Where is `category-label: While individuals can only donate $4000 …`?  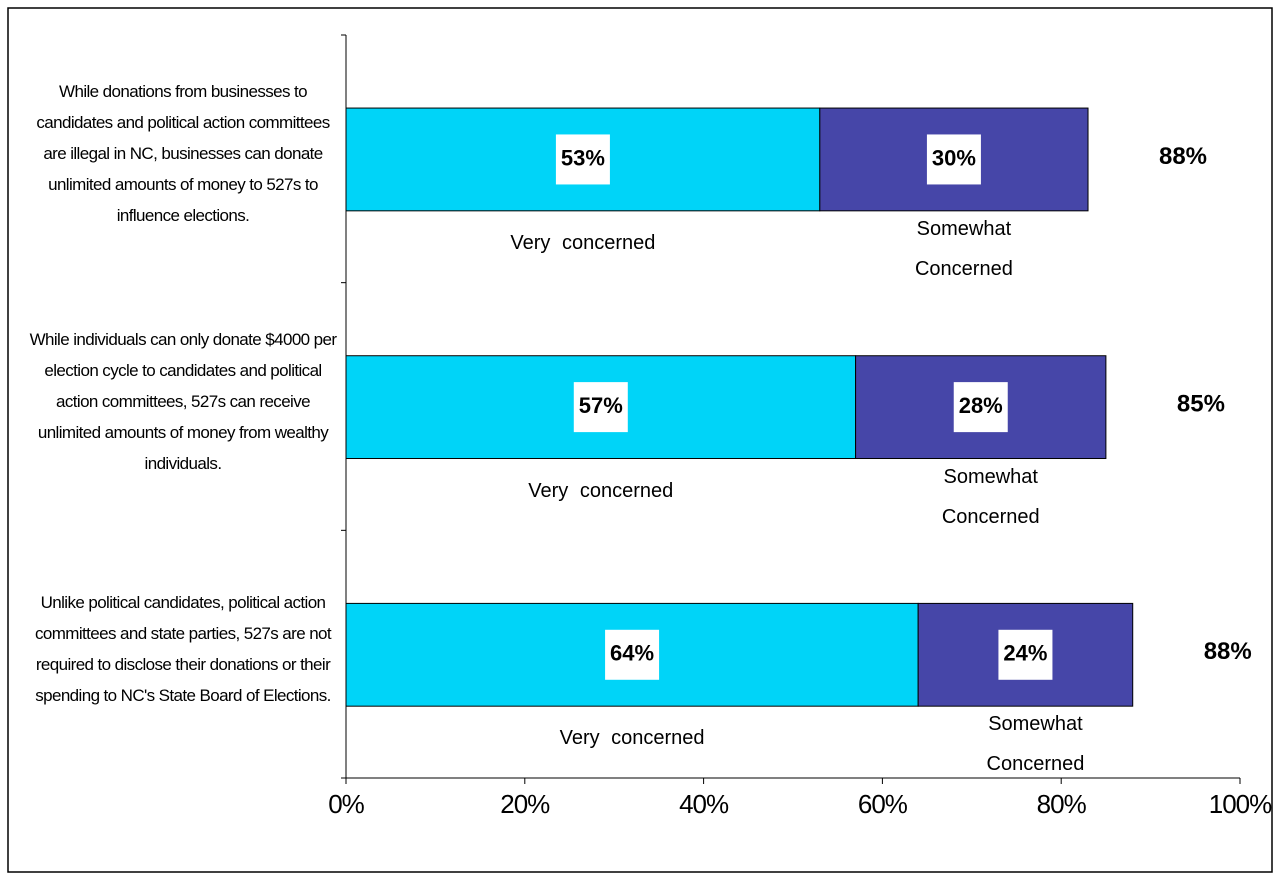 category-label: While individuals can only donate $4000 … is located at coordinates (183, 401).